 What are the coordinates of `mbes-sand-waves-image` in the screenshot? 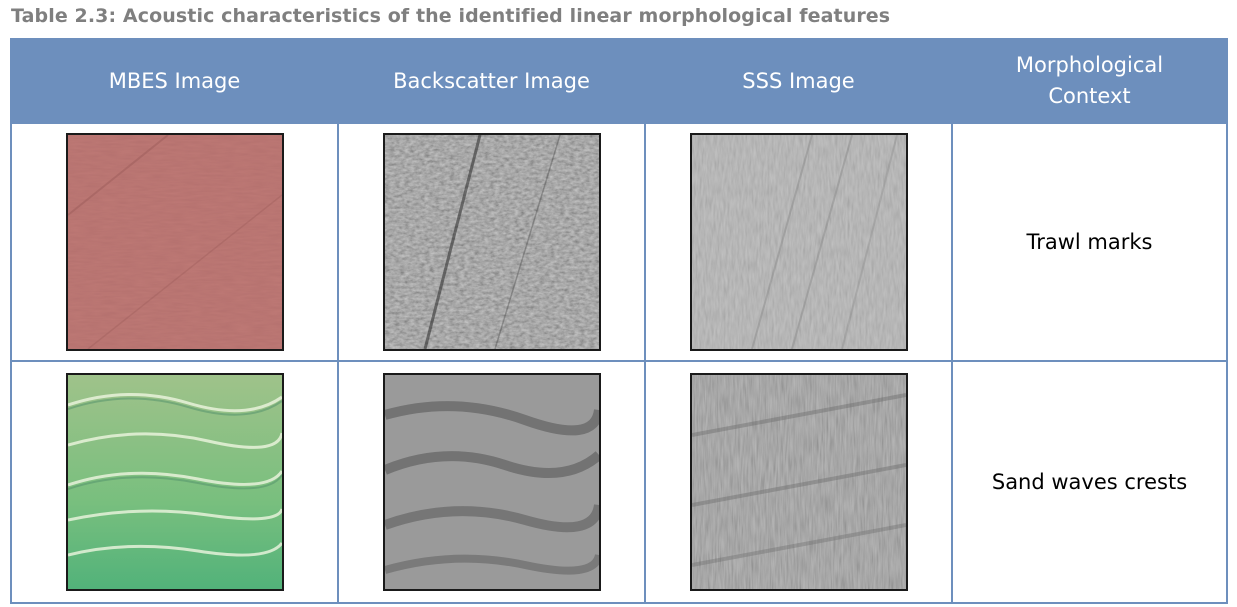 It's located at (174, 482).